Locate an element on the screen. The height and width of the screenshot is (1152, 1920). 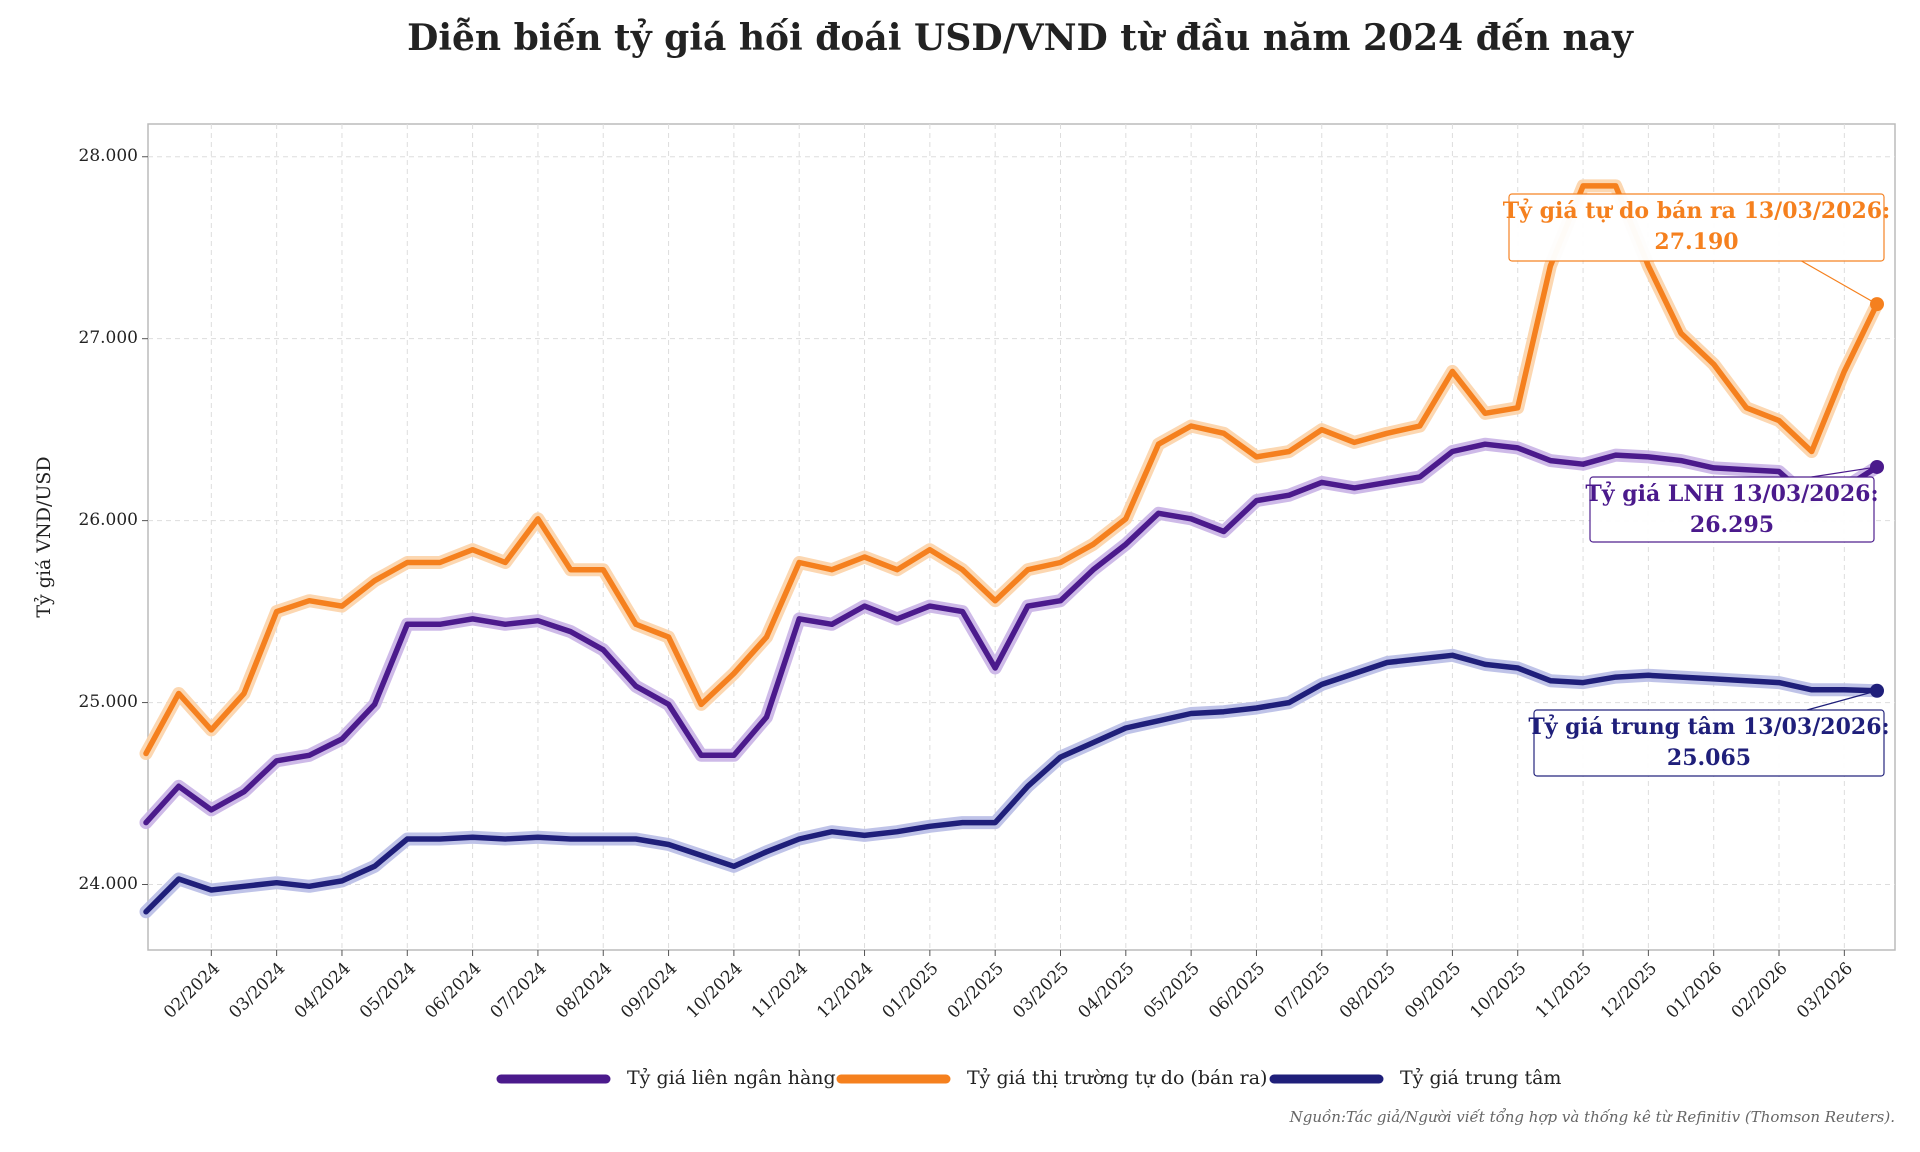
x-tick-label: 02/2026 is located at coordinates (1760, 991).